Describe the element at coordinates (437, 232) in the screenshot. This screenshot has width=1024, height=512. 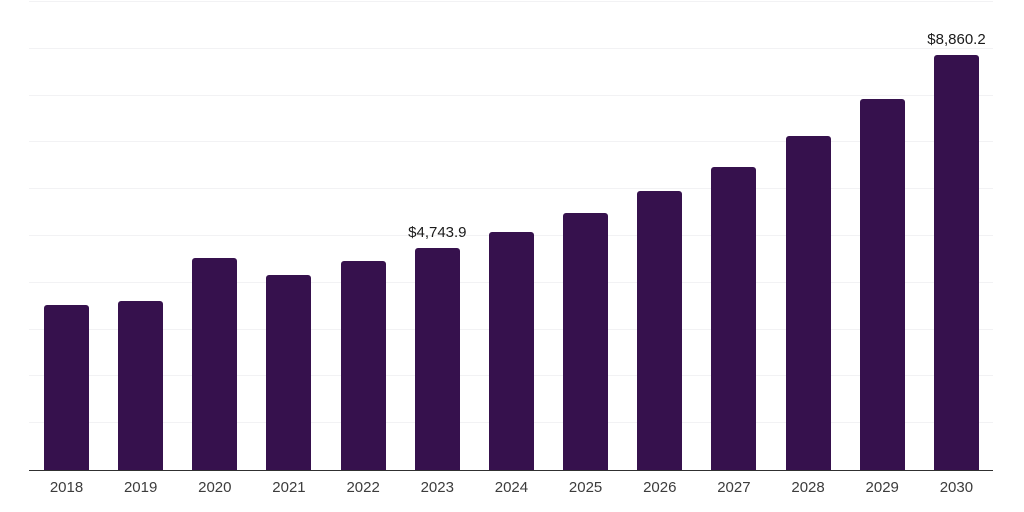
I see `bar-value-label-2023: $4,743.9` at that location.